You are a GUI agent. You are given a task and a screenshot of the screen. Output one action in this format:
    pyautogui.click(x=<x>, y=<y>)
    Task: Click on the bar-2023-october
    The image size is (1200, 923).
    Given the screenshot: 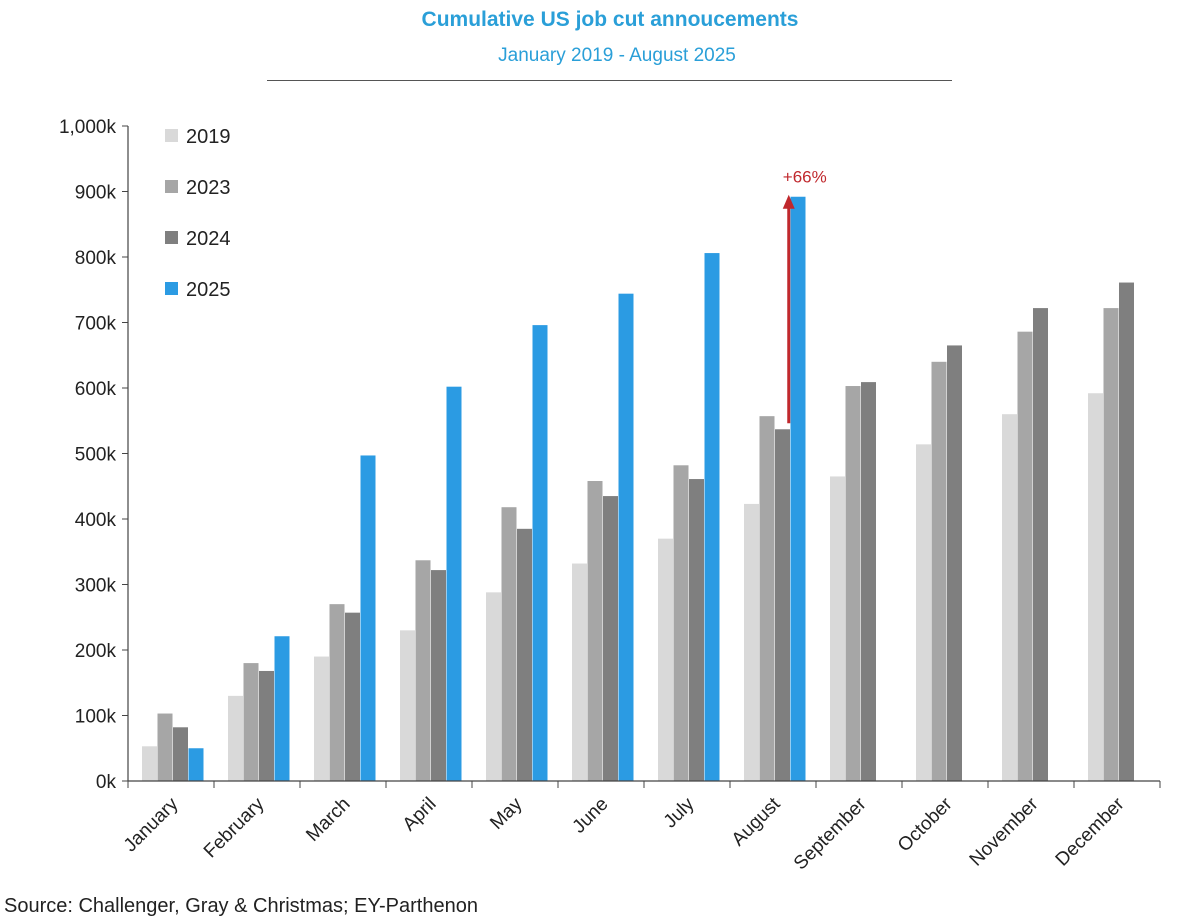 What is the action you would take?
    pyautogui.click(x=939, y=571)
    